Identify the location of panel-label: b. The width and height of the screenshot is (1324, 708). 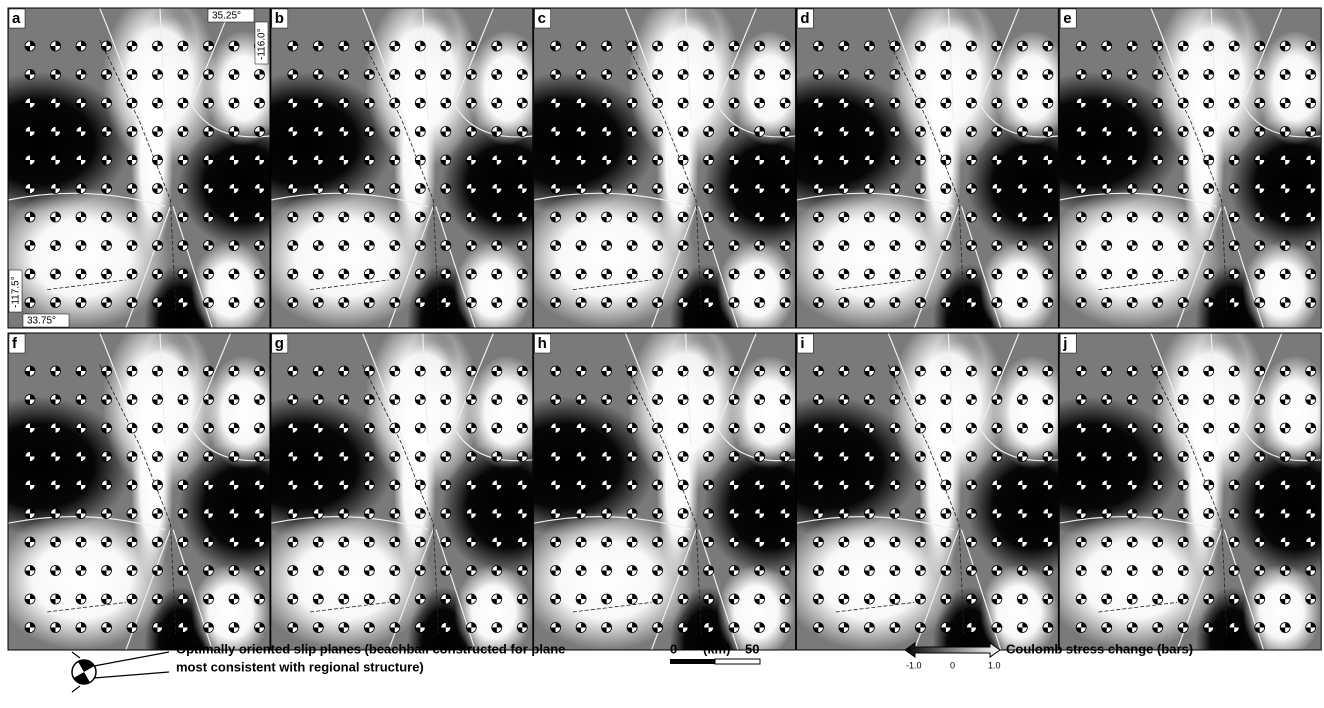
(279, 18).